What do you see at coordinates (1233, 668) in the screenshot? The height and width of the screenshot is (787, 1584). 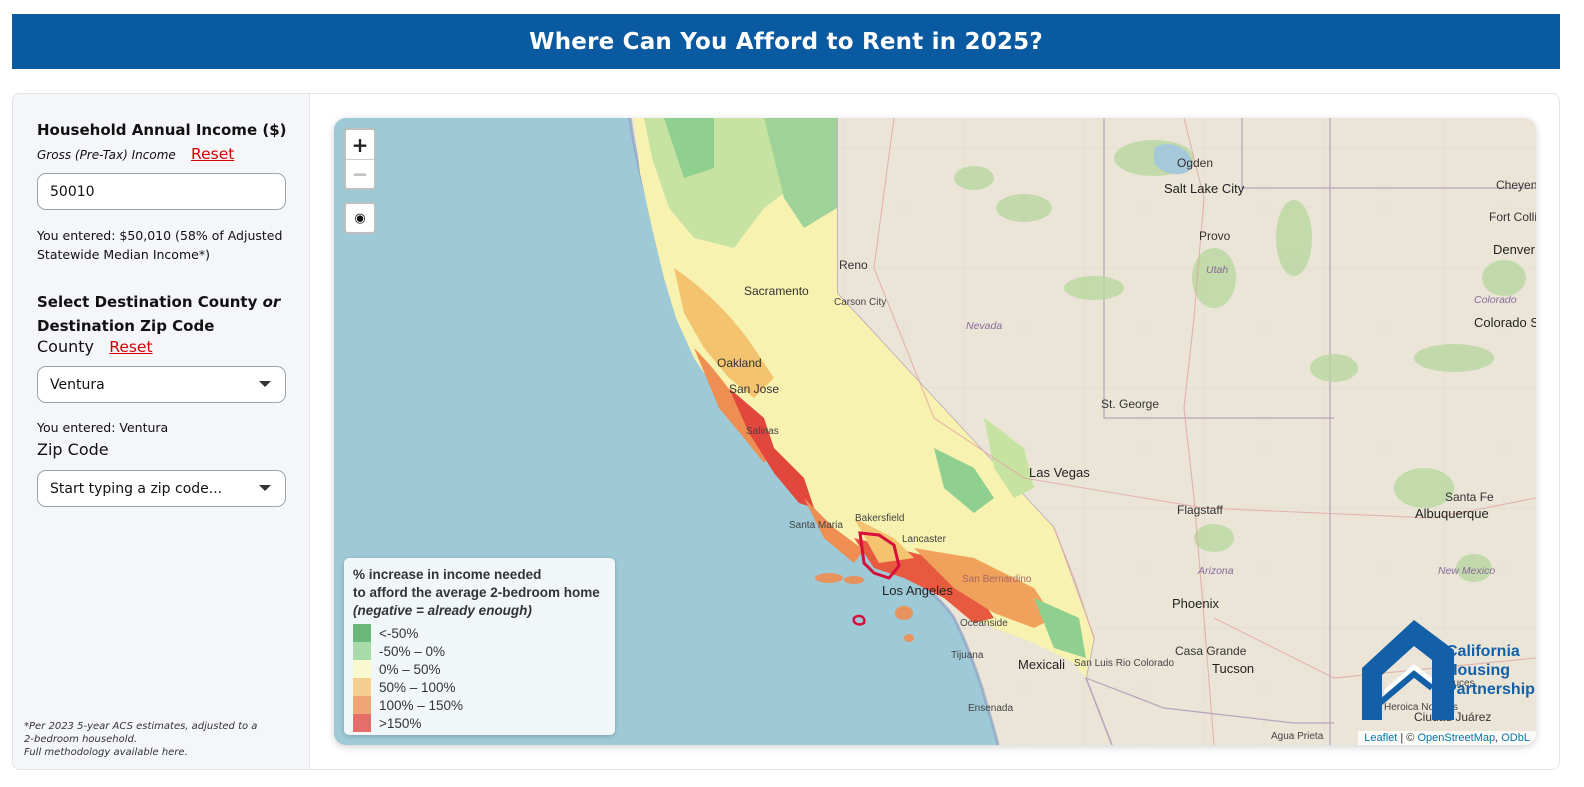 I see `map-label: Tucson` at bounding box center [1233, 668].